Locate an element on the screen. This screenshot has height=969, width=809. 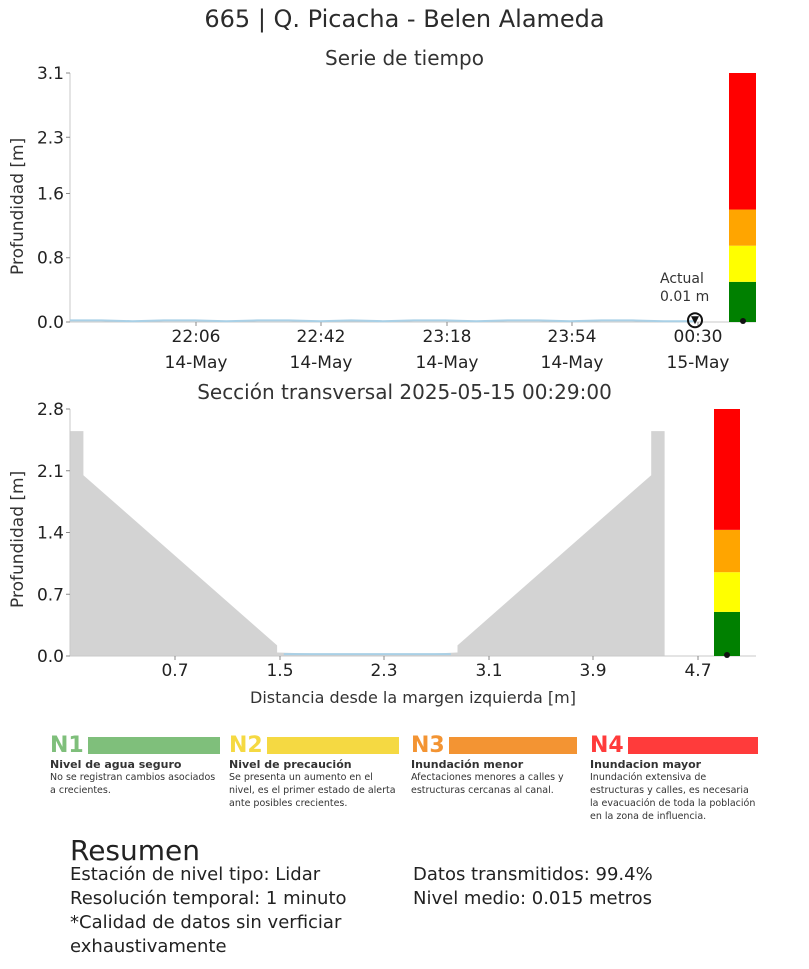
y-tick-label: 0.8 is located at coordinates (50, 259).